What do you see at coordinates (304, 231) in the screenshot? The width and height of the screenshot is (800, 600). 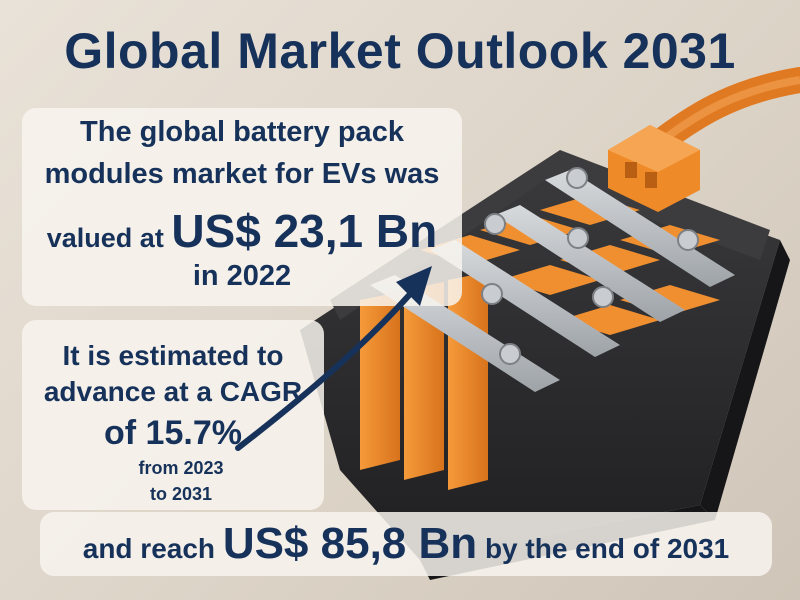 I see `market-value-2022: US$ 23,1 Bn` at bounding box center [304, 231].